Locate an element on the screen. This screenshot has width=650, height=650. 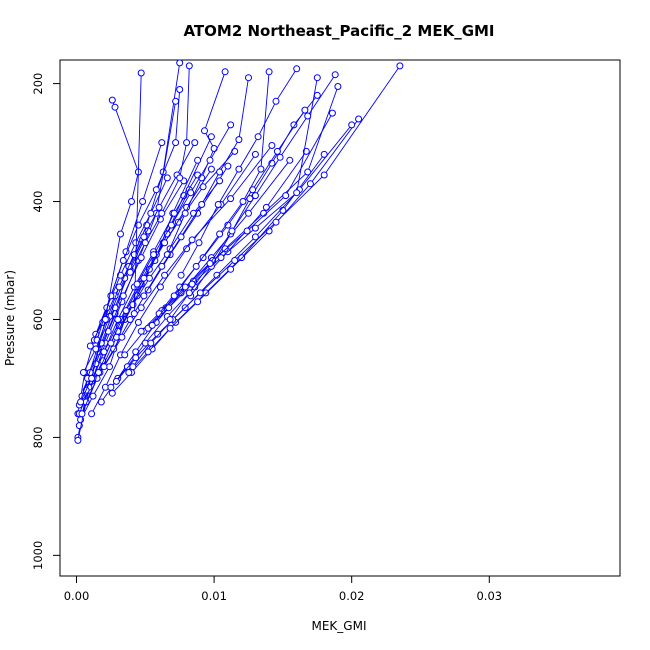
chart-title: ATOM2 Northeast_Pacific_2 MEK_GMI is located at coordinates (338, 31).